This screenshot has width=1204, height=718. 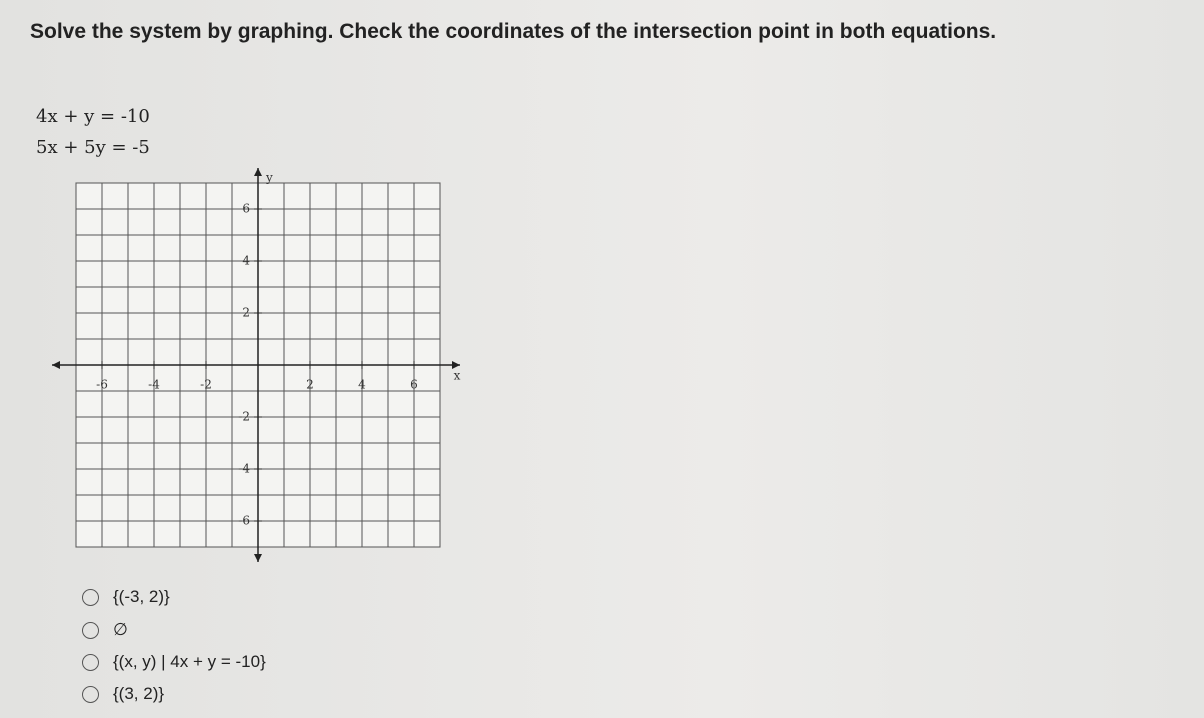 I want to click on option-label: ∅, so click(x=120, y=629).